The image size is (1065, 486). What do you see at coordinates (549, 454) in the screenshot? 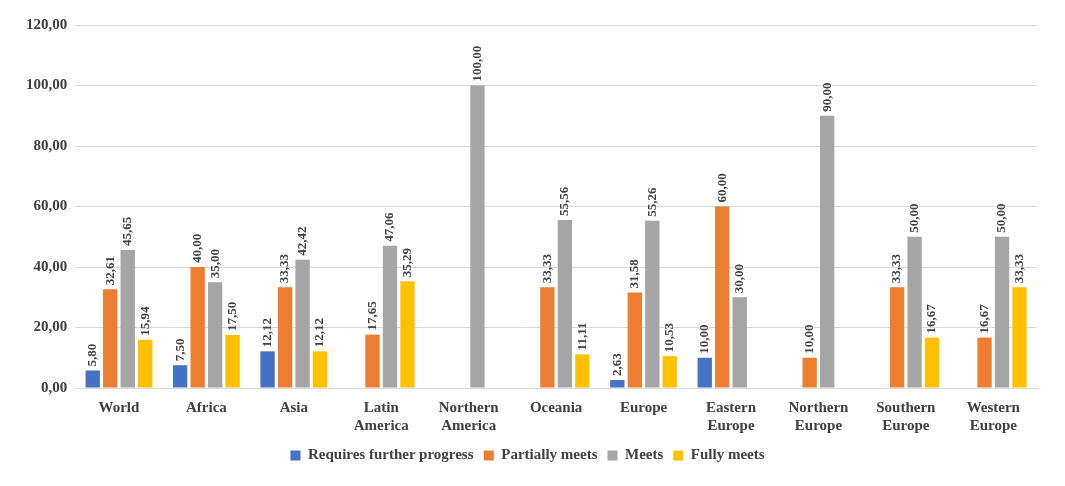
I see `legend-label: Partially meets` at bounding box center [549, 454].